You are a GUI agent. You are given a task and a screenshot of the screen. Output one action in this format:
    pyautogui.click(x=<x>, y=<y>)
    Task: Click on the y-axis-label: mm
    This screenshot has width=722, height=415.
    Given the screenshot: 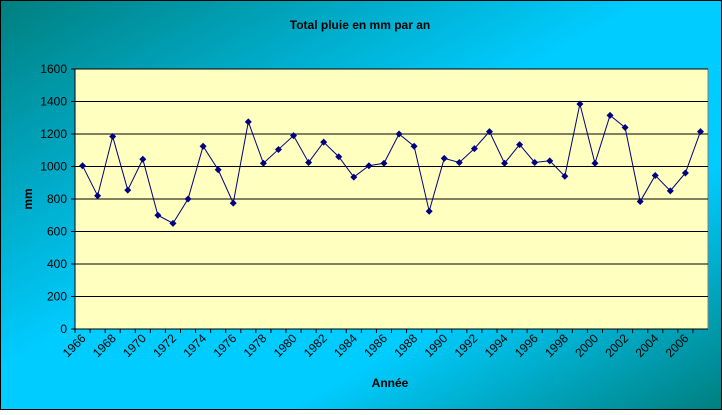 What is the action you would take?
    pyautogui.click(x=28, y=198)
    